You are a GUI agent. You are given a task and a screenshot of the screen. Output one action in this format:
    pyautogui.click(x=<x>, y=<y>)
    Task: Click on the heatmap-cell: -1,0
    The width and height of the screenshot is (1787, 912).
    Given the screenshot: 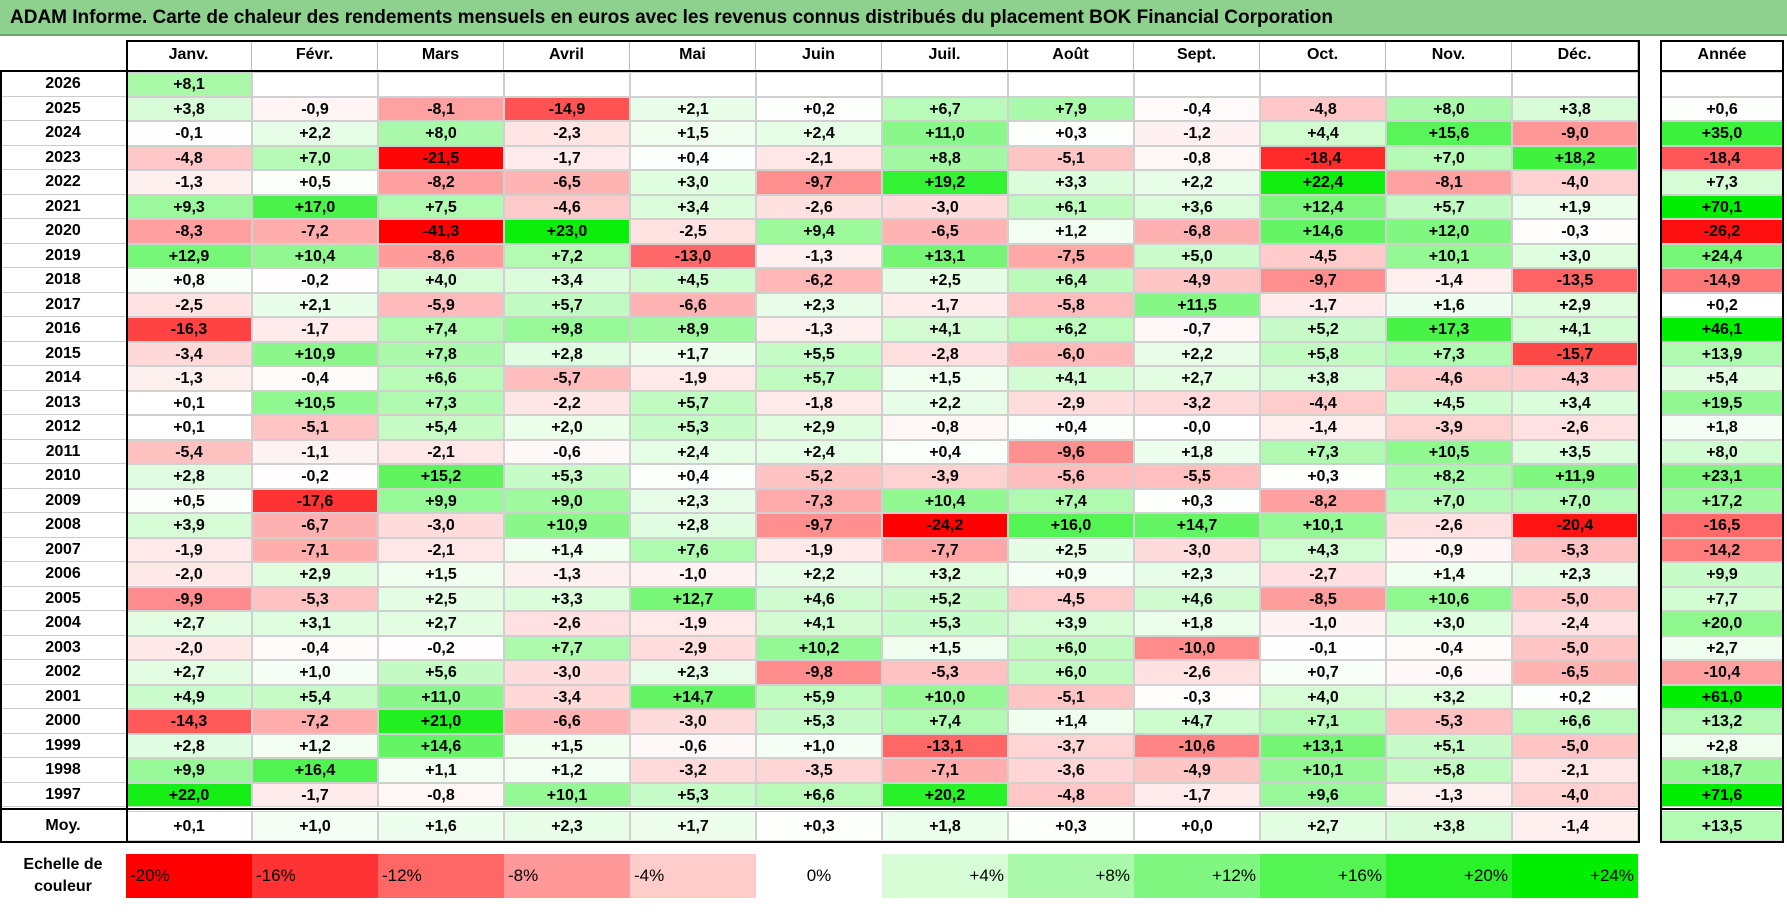 What is the action you would take?
    pyautogui.click(x=693, y=574)
    